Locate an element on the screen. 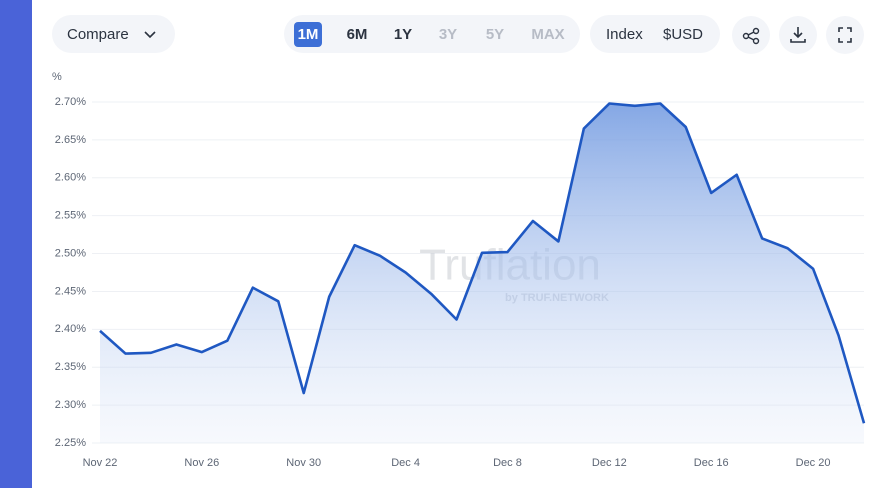 This screenshot has width=869, height=488. y-tick-label: 2.50% is located at coordinates (70, 253).